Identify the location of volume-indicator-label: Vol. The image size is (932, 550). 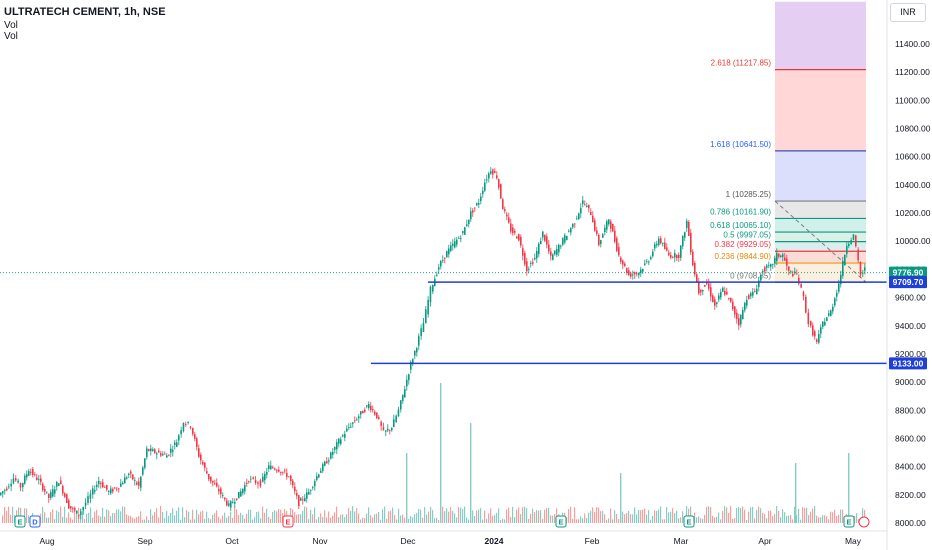
(11, 25).